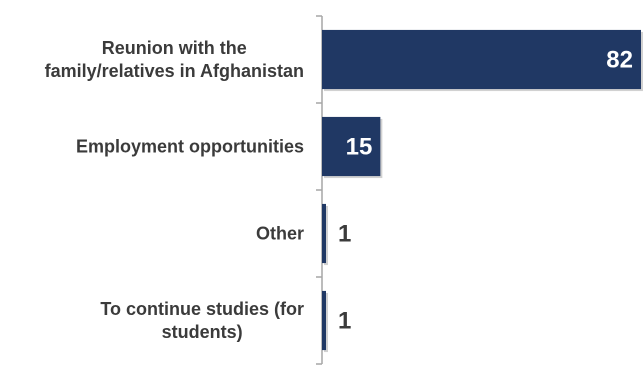 The width and height of the screenshot is (644, 367). I want to click on category-label-line: Reunion with the, so click(174, 48).